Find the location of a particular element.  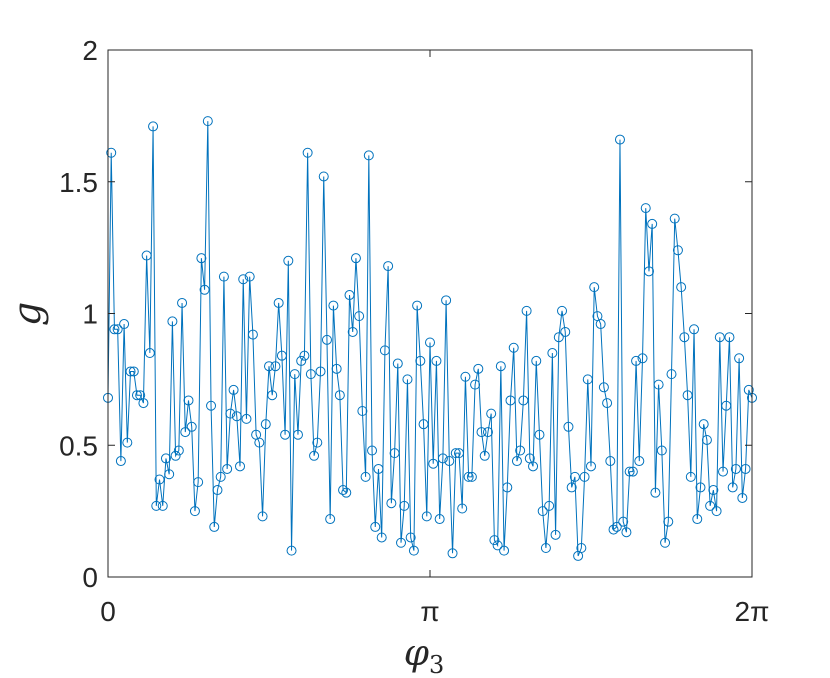

y-tick-label: 0 is located at coordinates (90, 577).